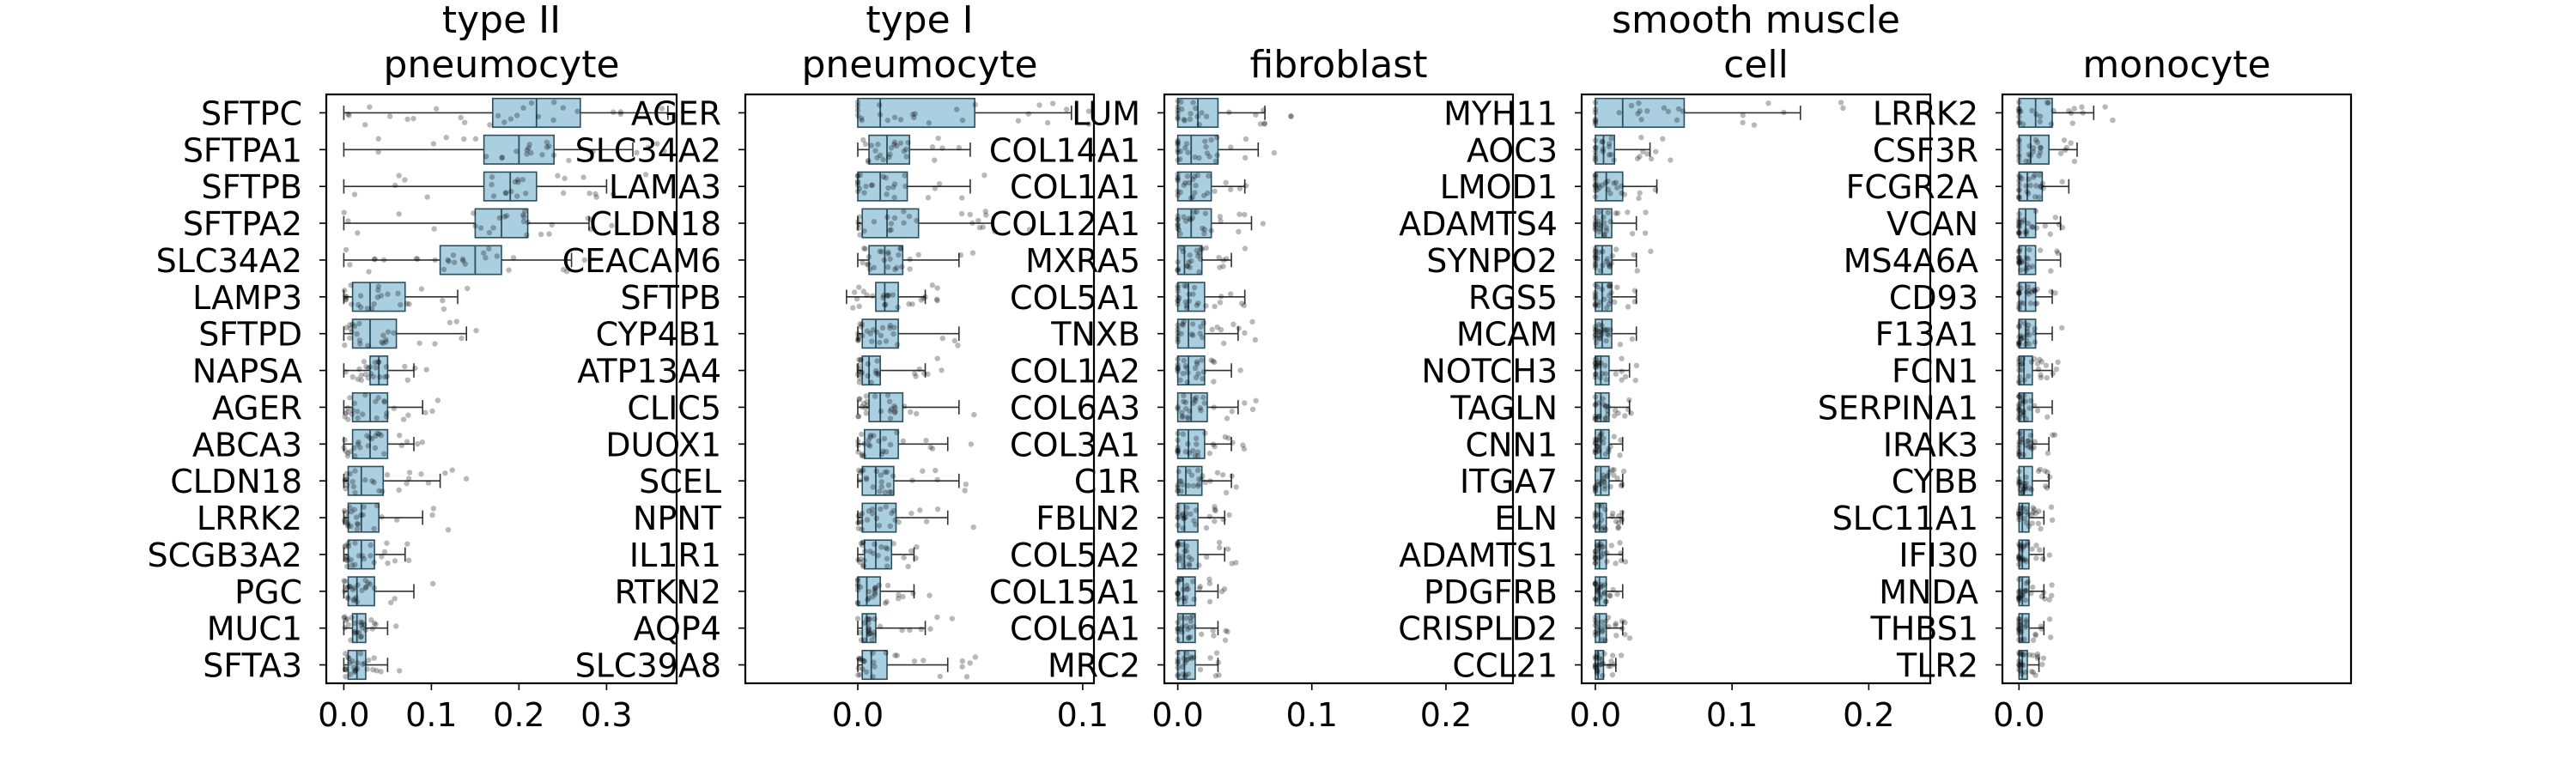 This screenshot has height=776, width=2576. Describe the element at coordinates (665, 187) in the screenshot. I see `gene-label: LAMA3` at that location.